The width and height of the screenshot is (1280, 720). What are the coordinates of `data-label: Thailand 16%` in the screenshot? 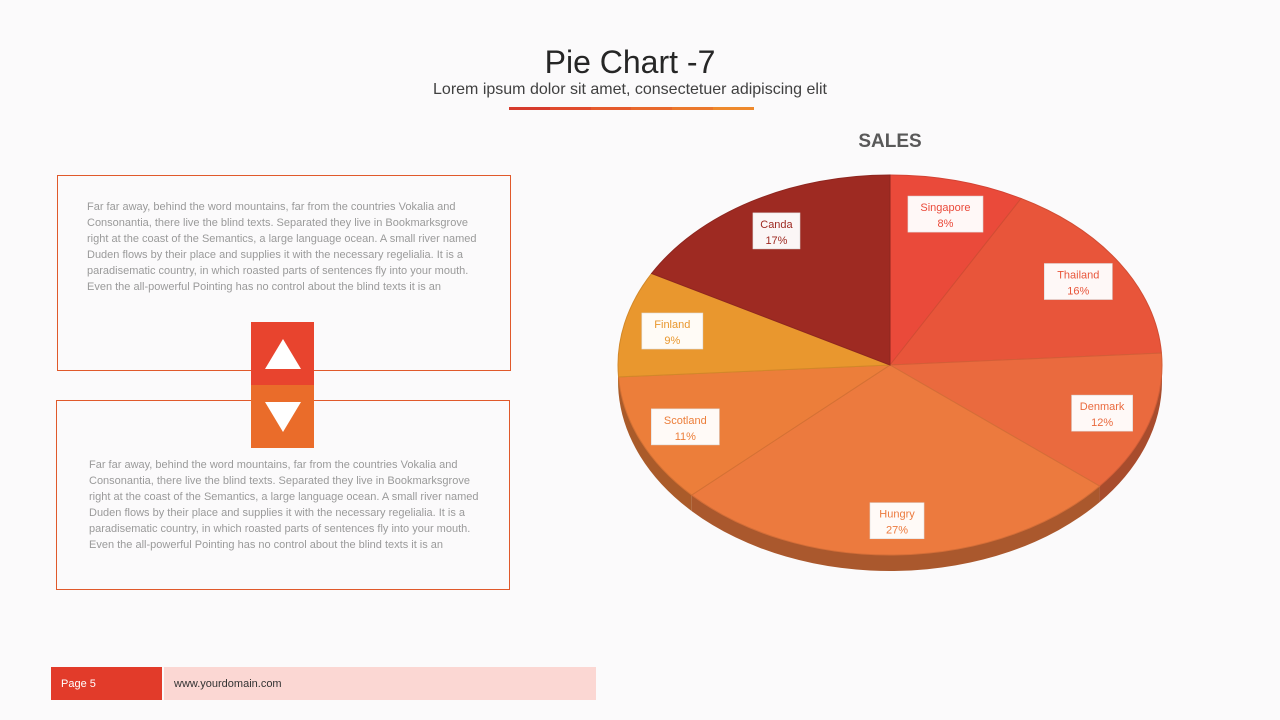 It's located at (1078, 281).